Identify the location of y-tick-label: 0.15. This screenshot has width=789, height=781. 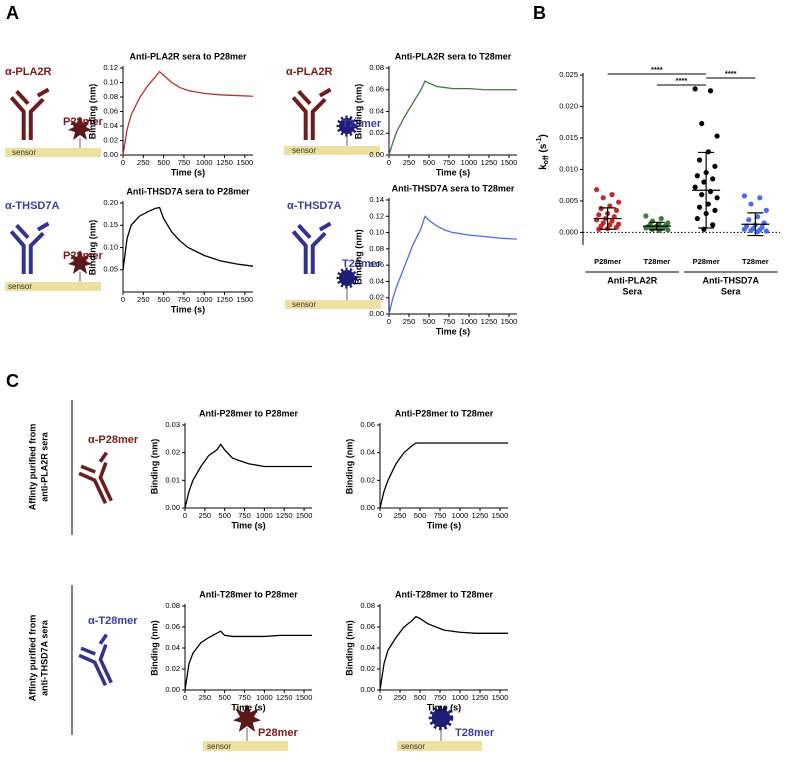
(110, 224).